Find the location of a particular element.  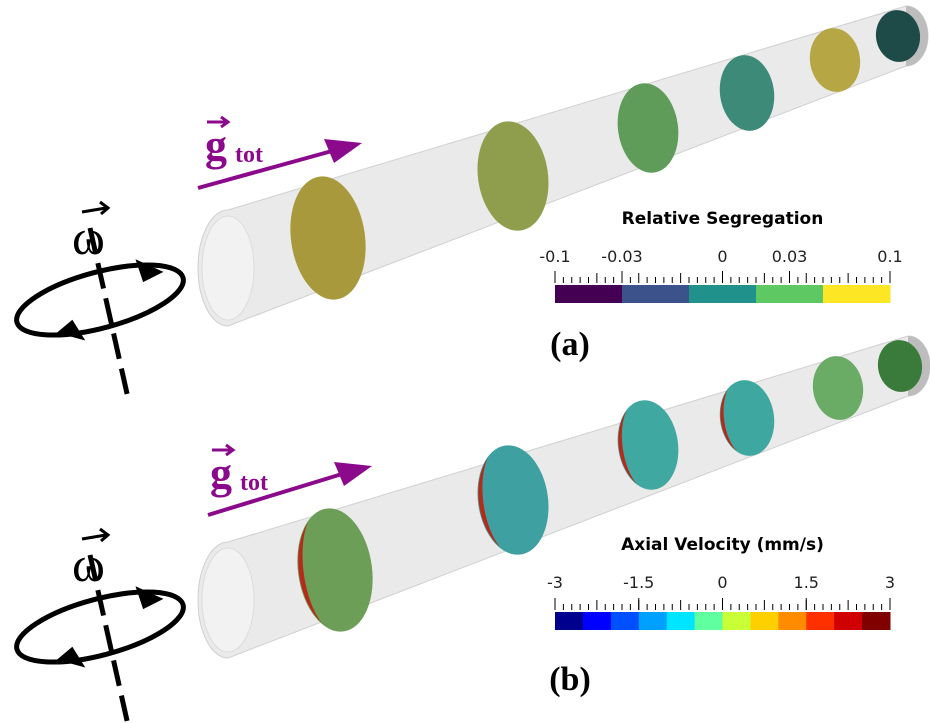

panel-label: (b) is located at coordinates (570, 679).